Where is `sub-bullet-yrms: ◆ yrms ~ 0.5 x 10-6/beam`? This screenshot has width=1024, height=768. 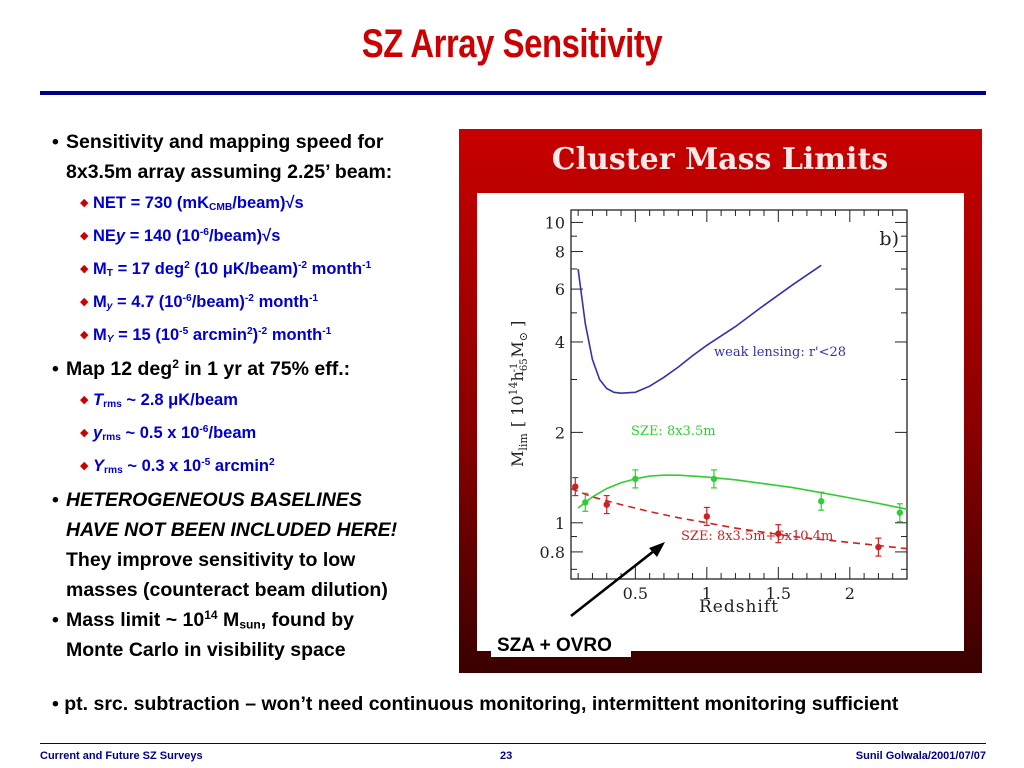
sub-bullet-yrms: ◆ yrms ~ 0.5 x 10-6/beam is located at coordinates (252, 433).